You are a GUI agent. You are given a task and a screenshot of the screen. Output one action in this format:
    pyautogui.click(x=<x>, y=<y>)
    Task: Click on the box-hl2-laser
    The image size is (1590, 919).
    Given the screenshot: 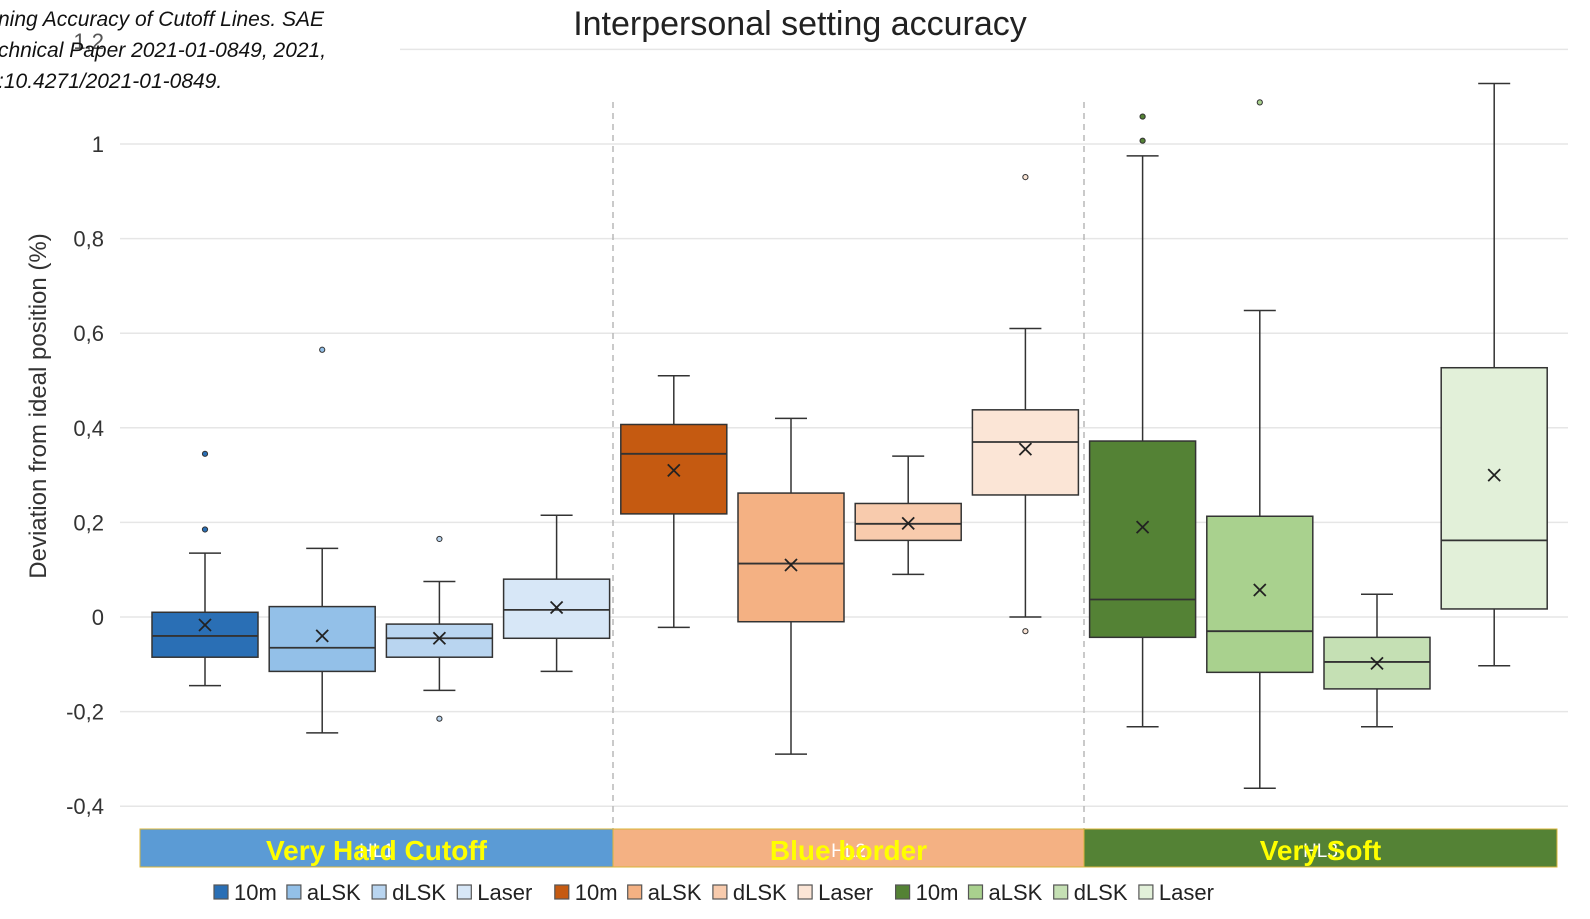 What is the action you would take?
    pyautogui.click(x=1025, y=404)
    